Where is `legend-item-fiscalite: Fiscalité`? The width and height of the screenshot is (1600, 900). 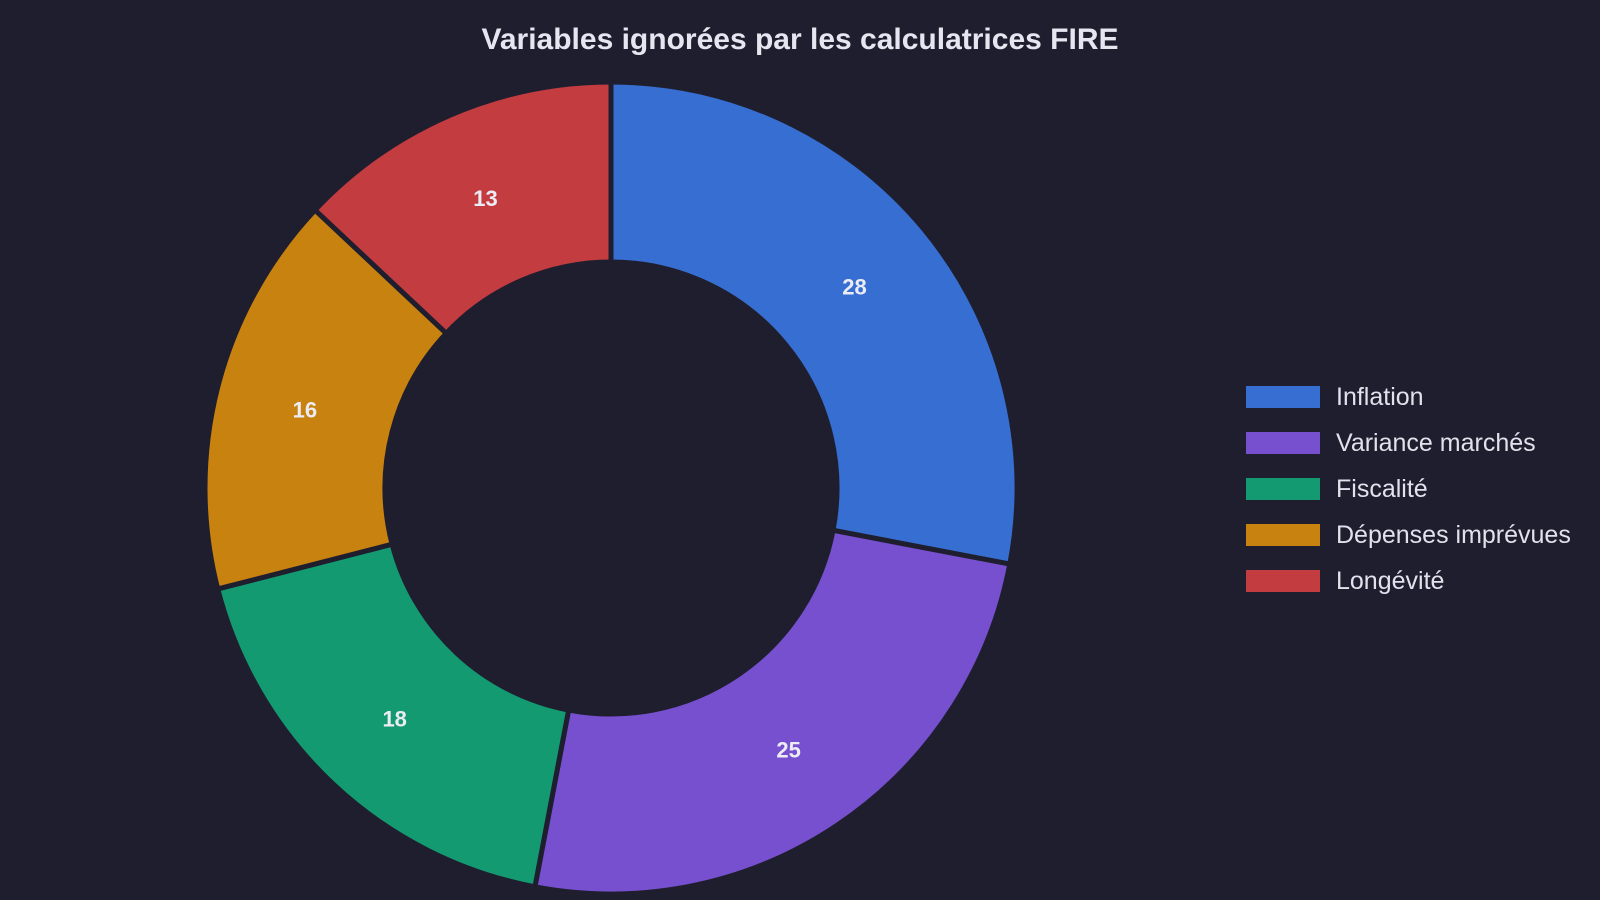 legend-item-fiscalite: Fiscalité is located at coordinates (1337, 489).